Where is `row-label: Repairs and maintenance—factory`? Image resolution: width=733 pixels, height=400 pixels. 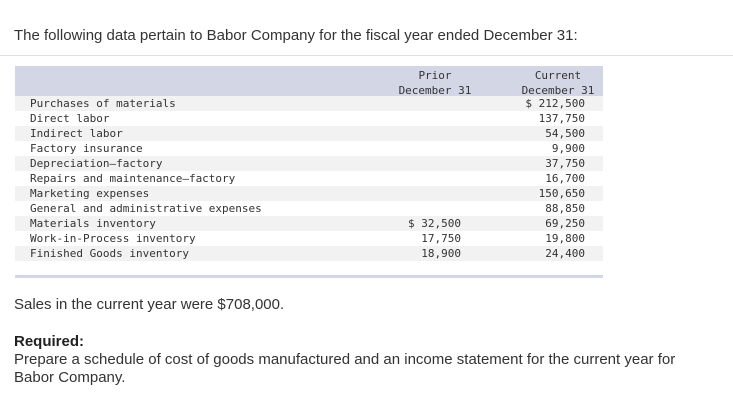 row-label: Repairs and maintenance—factory is located at coordinates (133, 178).